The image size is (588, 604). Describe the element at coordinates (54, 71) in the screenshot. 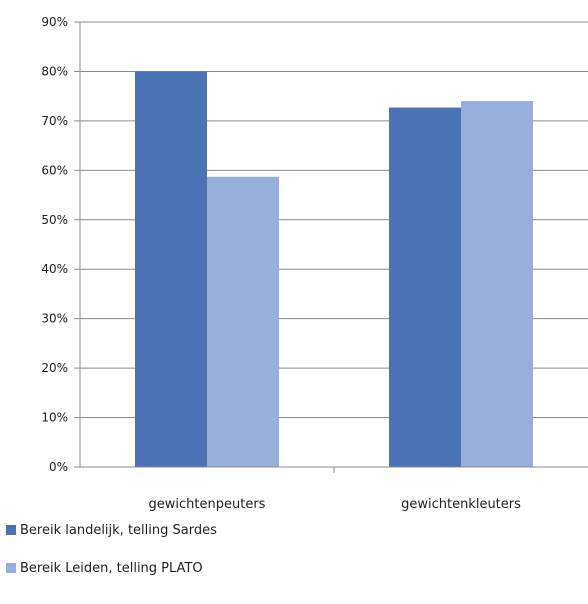

I see `y-tick-label: 80%` at that location.